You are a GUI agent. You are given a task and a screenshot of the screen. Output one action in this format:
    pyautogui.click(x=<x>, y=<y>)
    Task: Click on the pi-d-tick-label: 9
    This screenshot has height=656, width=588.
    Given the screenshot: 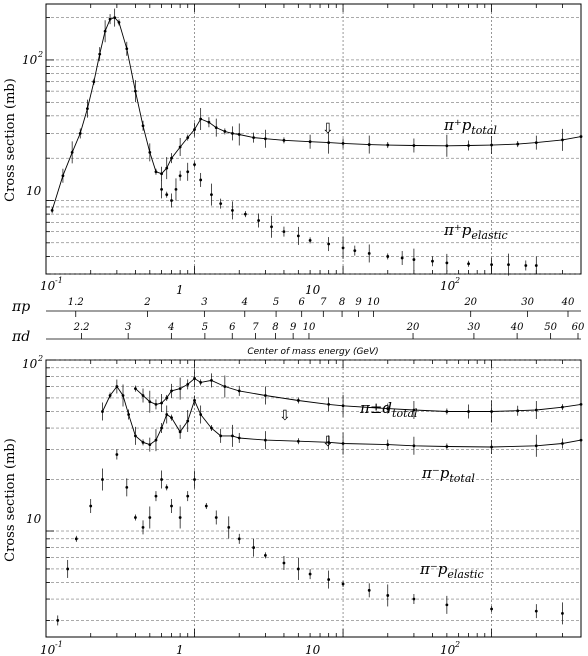 What is the action you would take?
    pyautogui.click(x=293, y=327)
    